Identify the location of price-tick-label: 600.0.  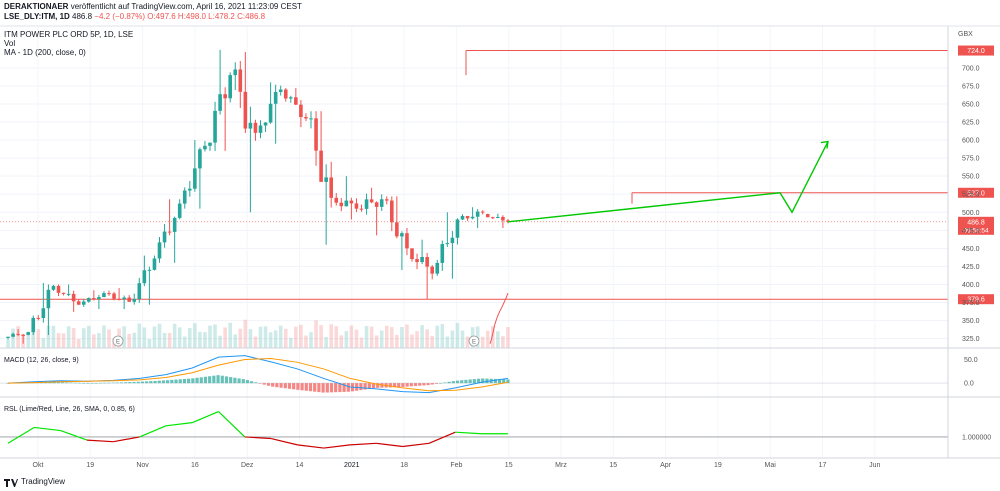
(971, 141).